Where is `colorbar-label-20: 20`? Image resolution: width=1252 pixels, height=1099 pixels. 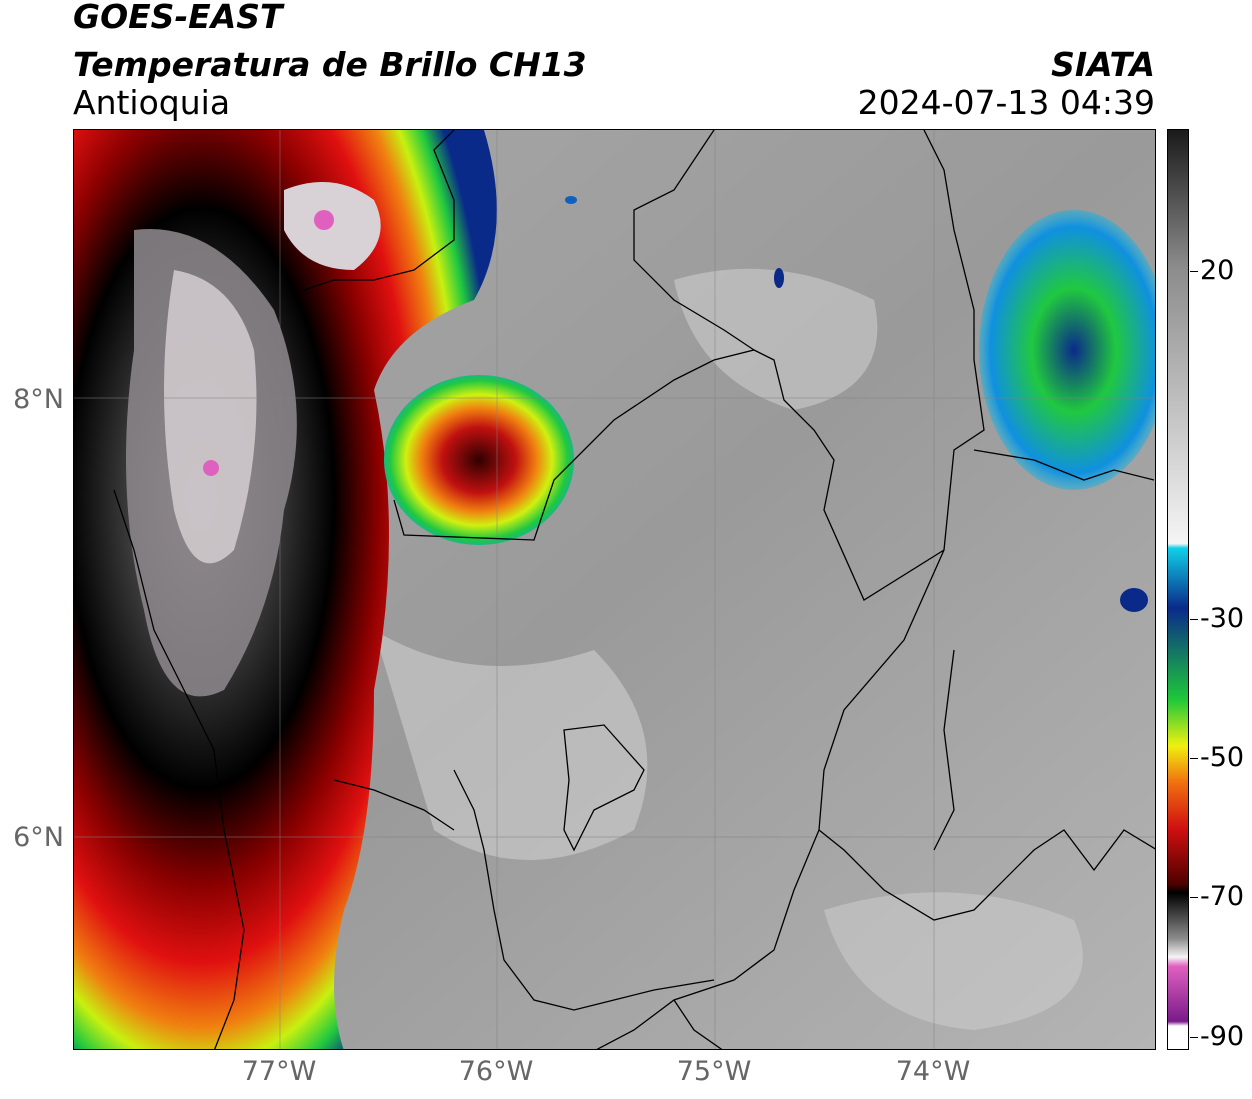
colorbar-label-20: 20 is located at coordinates (1217, 270).